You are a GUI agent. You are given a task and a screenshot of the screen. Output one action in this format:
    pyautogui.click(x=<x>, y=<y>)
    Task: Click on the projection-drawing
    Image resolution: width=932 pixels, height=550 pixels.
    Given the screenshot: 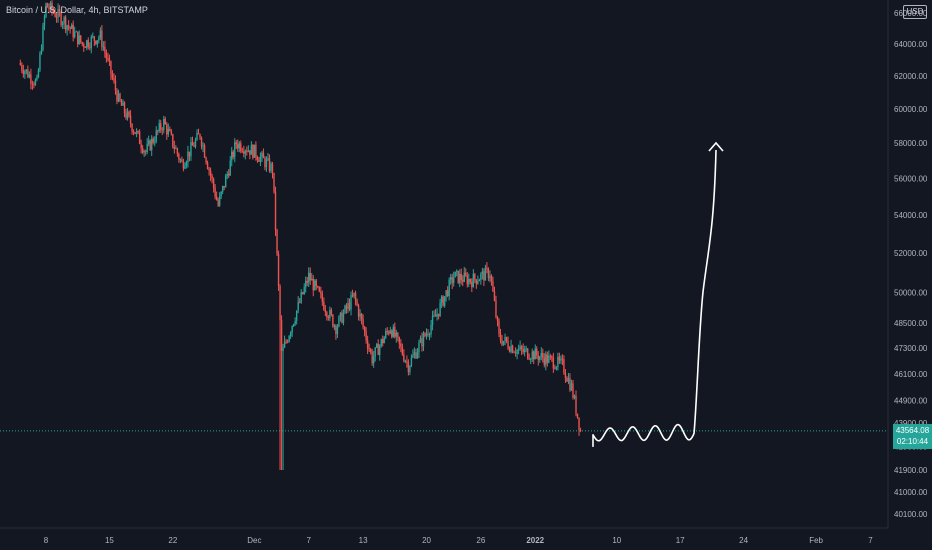 What is the action you would take?
    pyautogui.click(x=654, y=298)
    